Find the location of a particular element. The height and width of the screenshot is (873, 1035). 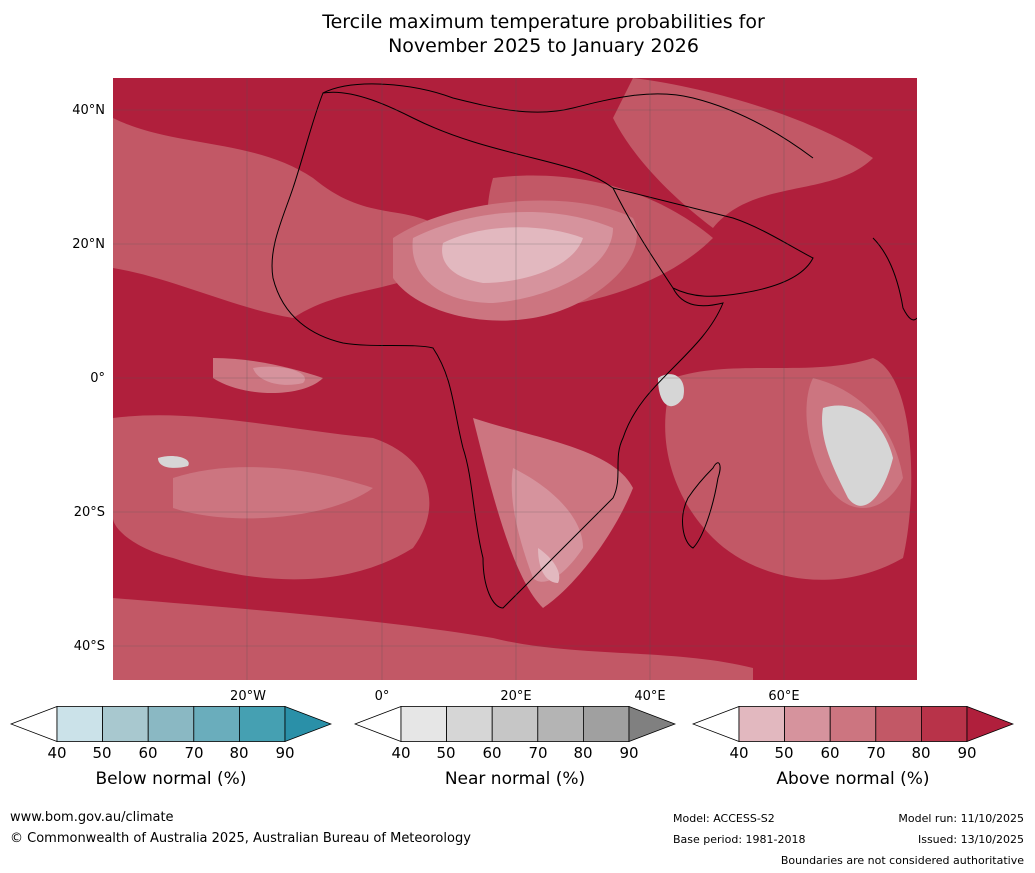

colorbar-above-normal is located at coordinates (853, 725).